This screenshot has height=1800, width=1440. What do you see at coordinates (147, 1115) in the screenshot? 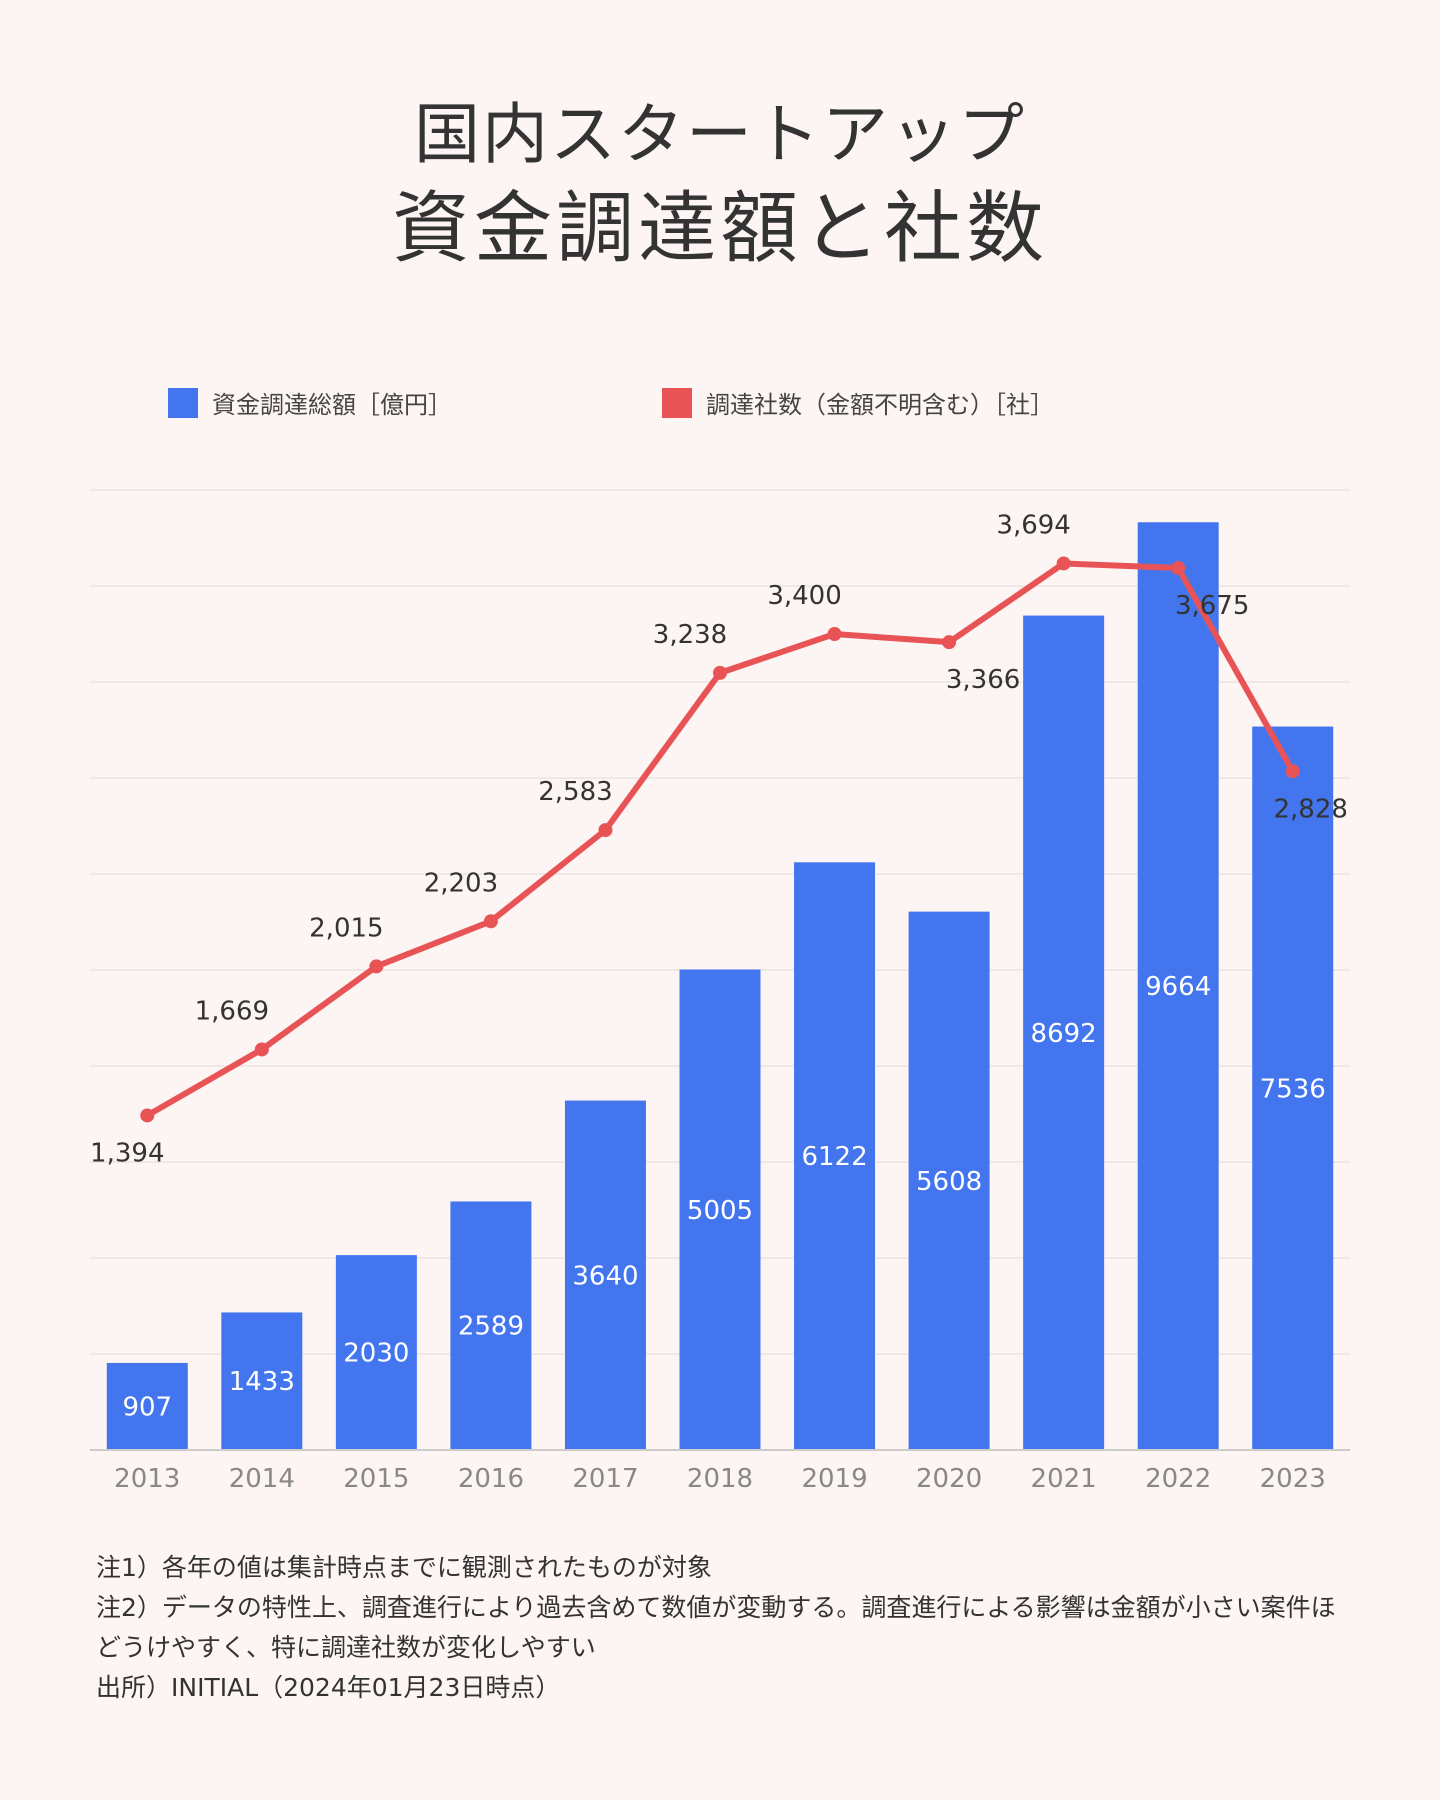
I see `point-2013` at bounding box center [147, 1115].